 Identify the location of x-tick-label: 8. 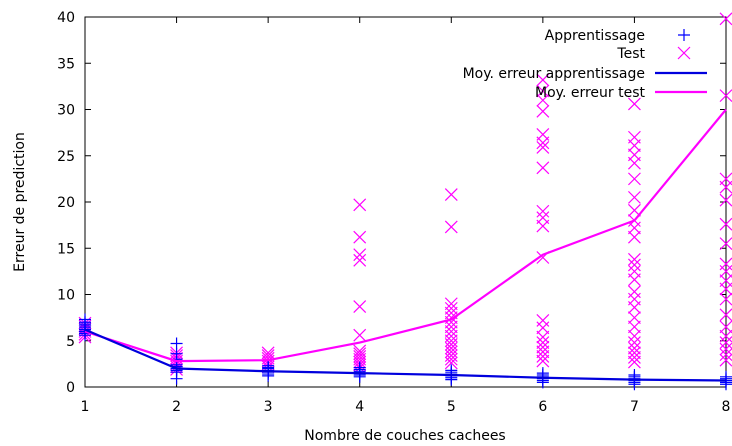
(726, 407).